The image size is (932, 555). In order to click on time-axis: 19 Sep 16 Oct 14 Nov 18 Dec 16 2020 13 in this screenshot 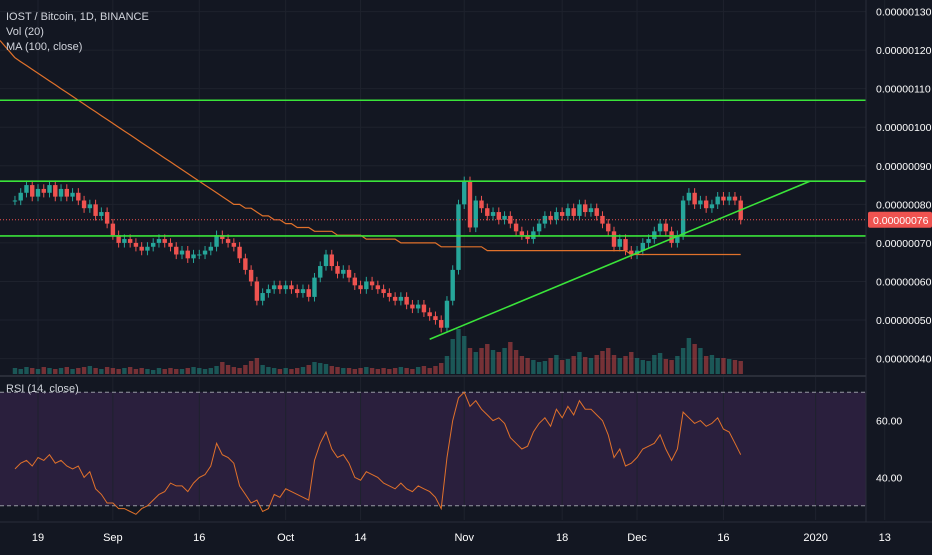, I will do `click(461, 538)`.